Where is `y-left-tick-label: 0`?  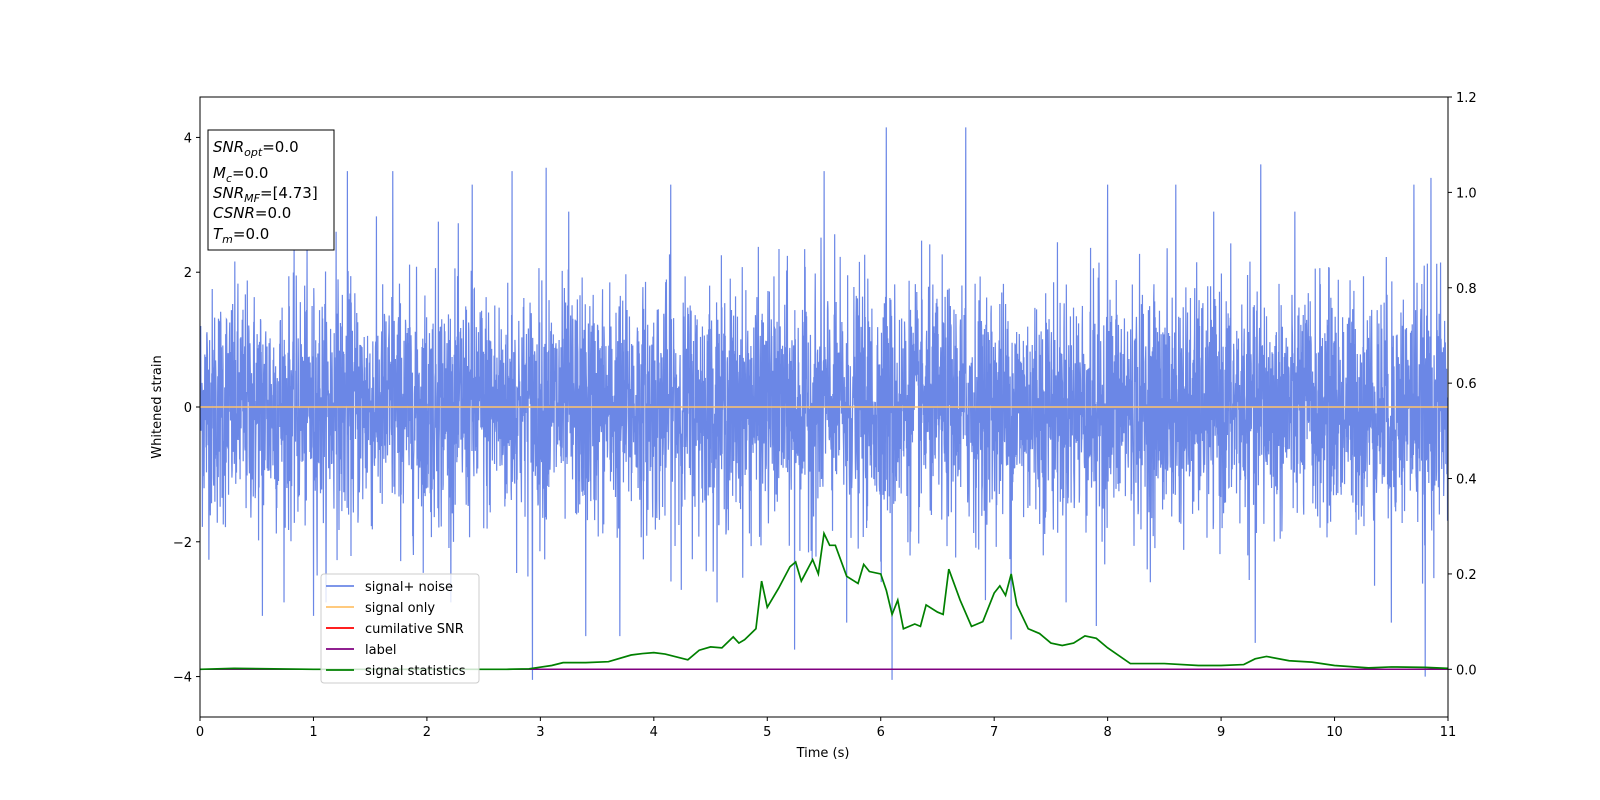 y-left-tick-label: 0 is located at coordinates (188, 408).